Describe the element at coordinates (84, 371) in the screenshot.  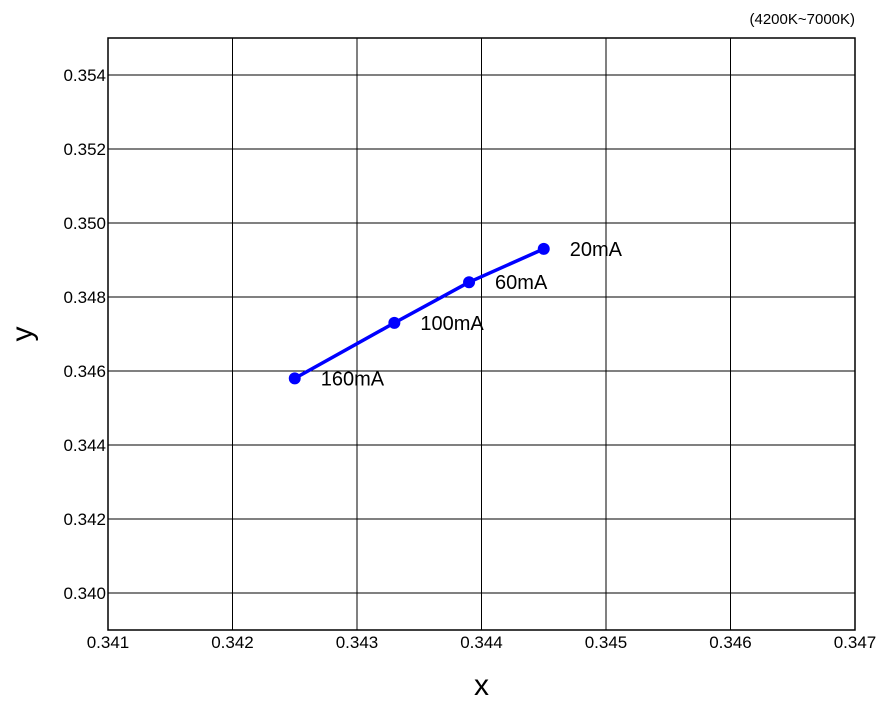
I see `y-tick-label: 0.346` at that location.